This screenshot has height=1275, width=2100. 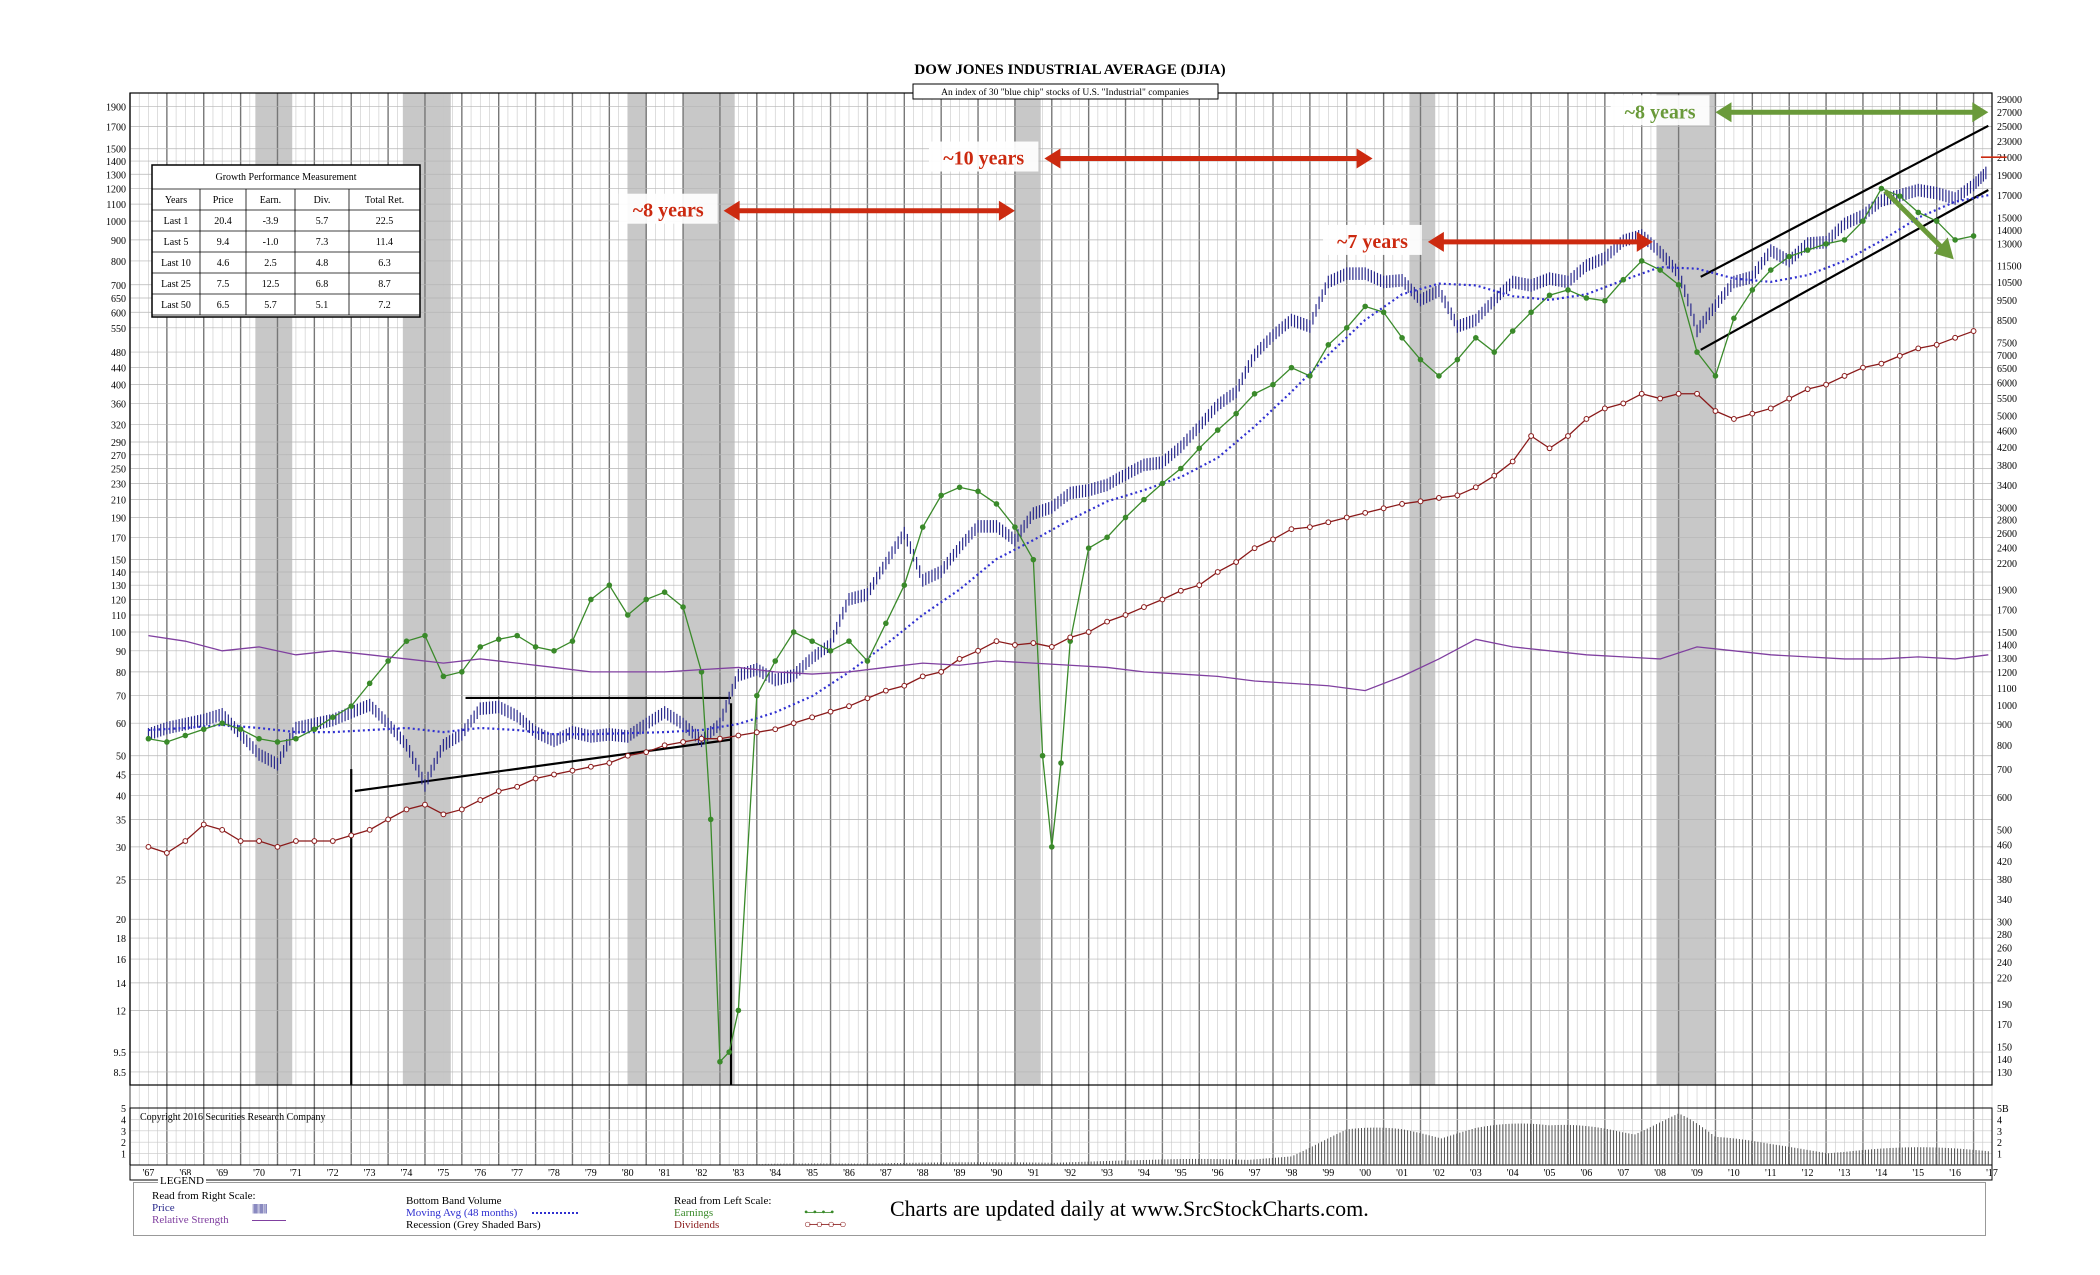 I want to click on right-tick-label: 7500, so click(x=2007, y=343).